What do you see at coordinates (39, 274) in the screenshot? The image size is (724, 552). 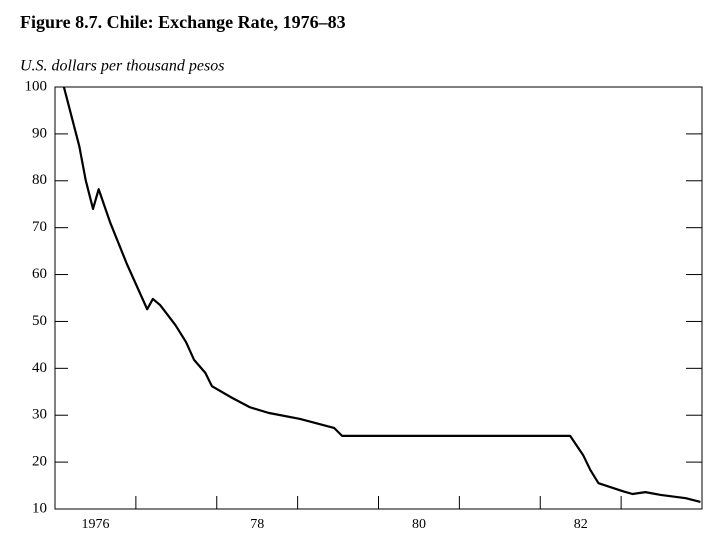 I see `y-tick-label: 60` at bounding box center [39, 274].